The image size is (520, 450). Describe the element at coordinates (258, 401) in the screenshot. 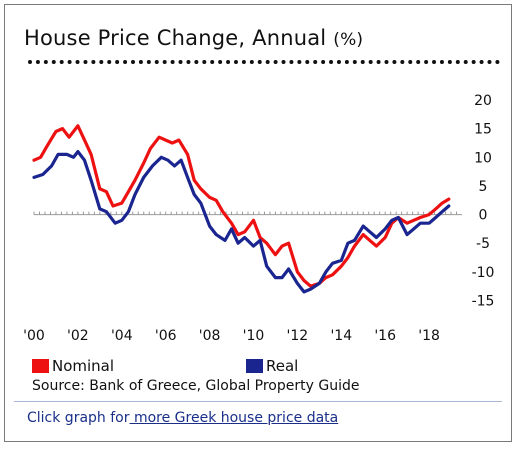

I see `footer-divider` at that location.